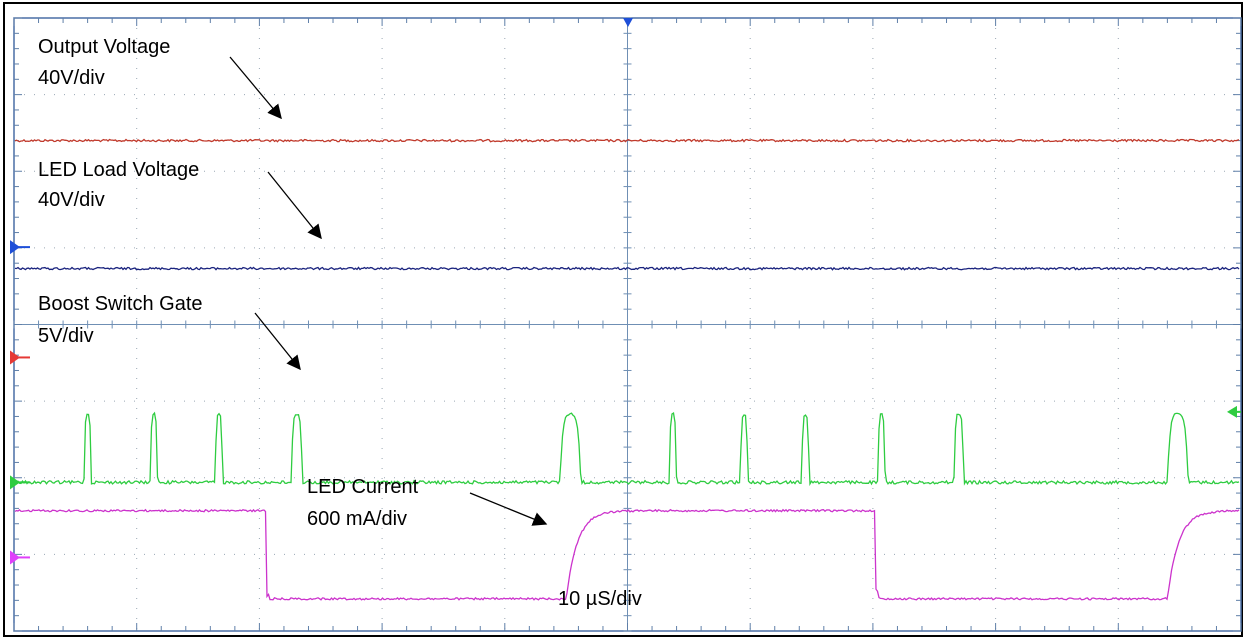  What do you see at coordinates (357, 519) in the screenshot?
I see `led-current-scale: 600 mA/div` at bounding box center [357, 519].